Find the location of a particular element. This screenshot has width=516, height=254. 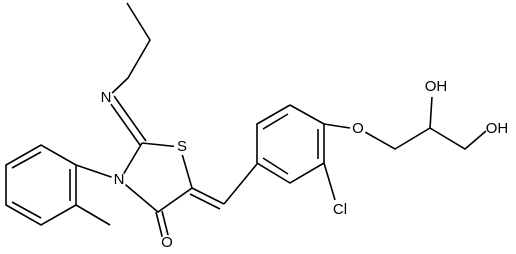

bond is located at coordinates (240, 184).